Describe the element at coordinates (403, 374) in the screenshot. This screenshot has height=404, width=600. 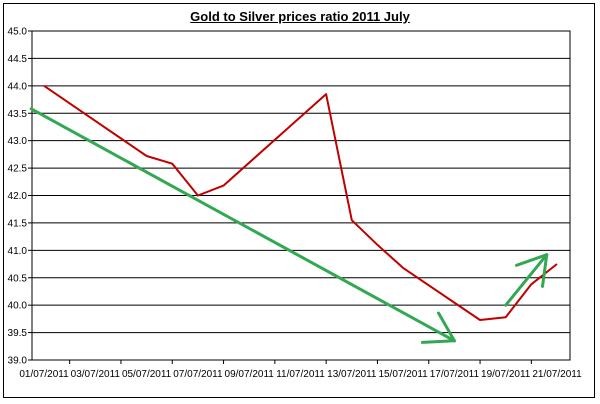
I see `x-tick-label: 15/07/2011` at that location.